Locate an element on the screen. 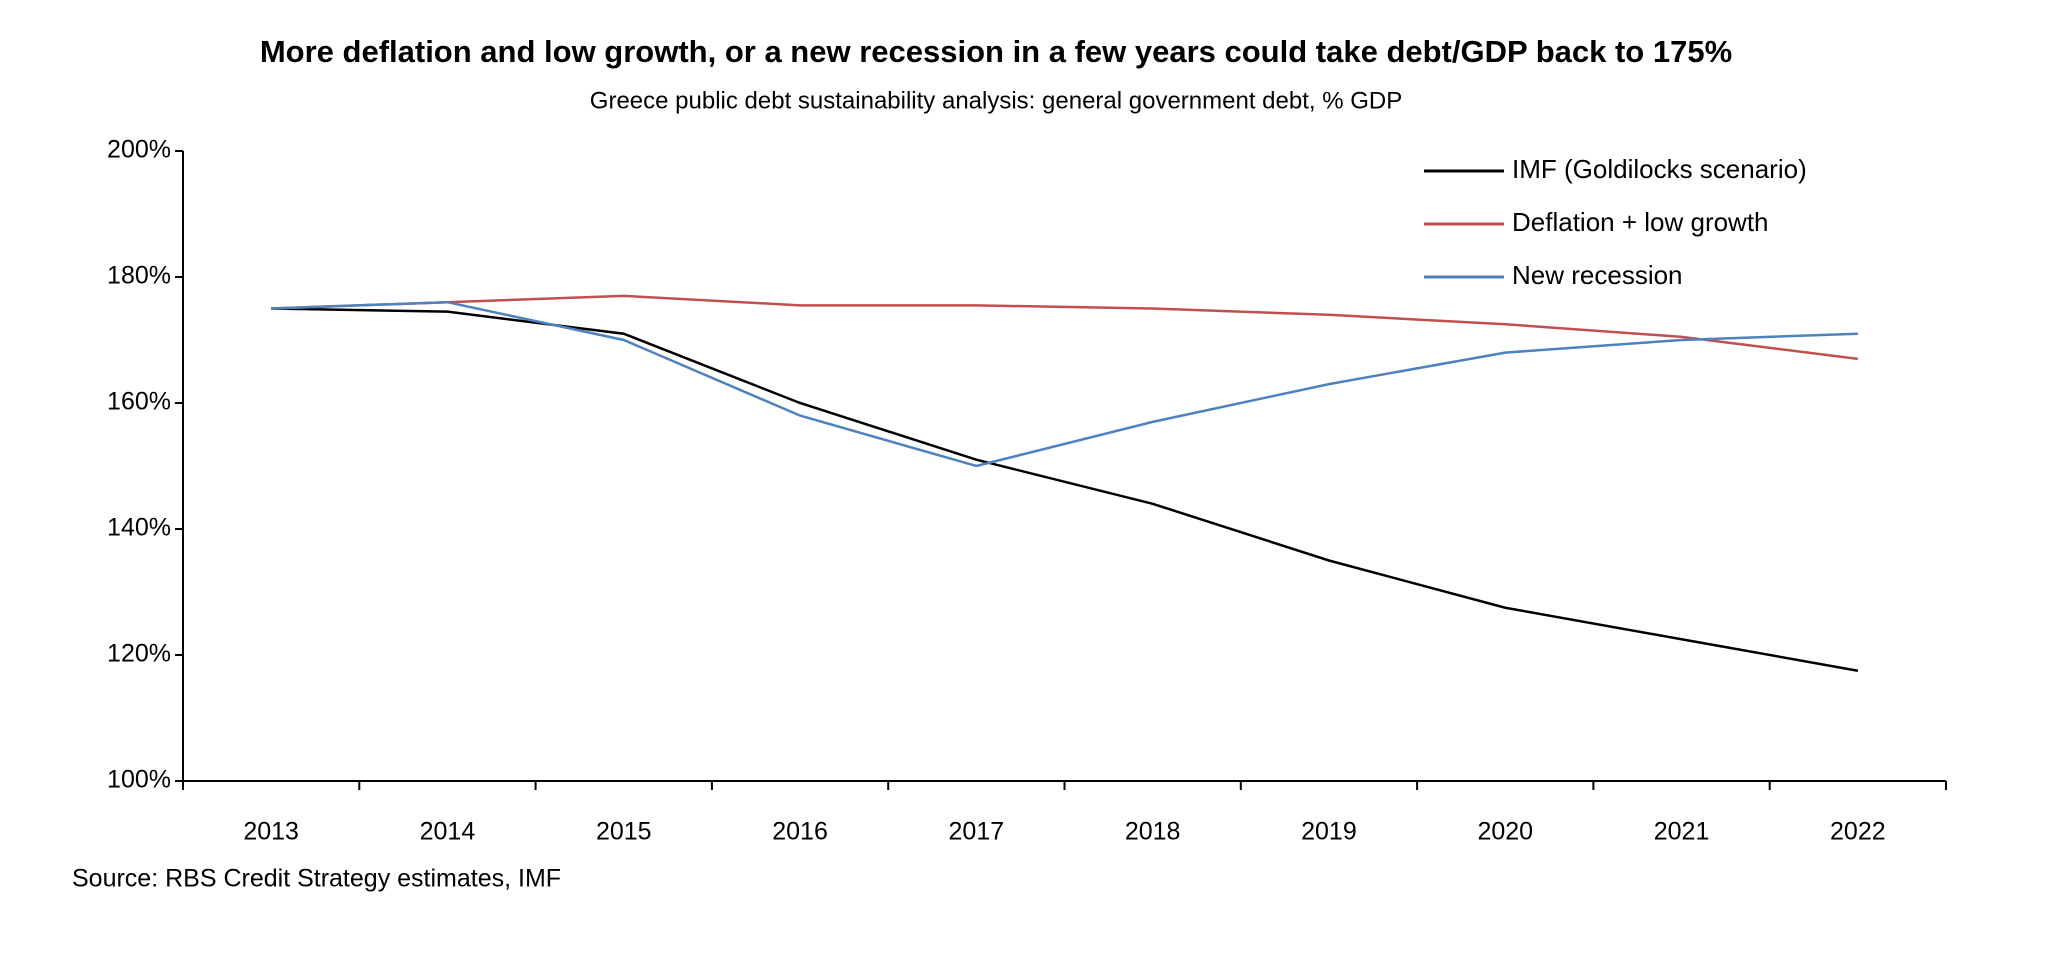  x-tick-label: 2016 is located at coordinates (800, 832).